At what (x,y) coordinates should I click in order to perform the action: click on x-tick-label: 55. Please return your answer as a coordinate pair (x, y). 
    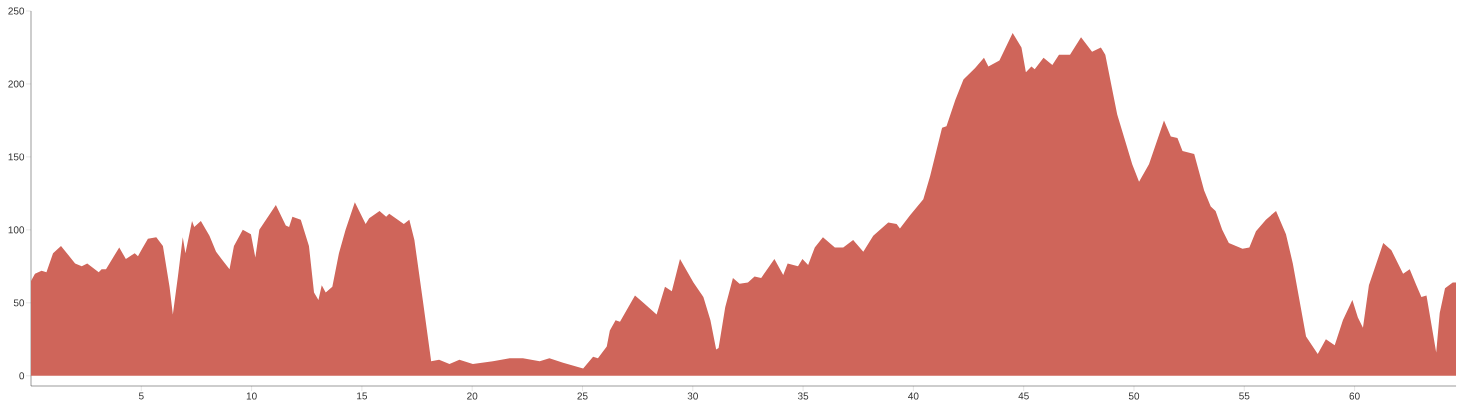
    Looking at the image, I should click on (1244, 396).